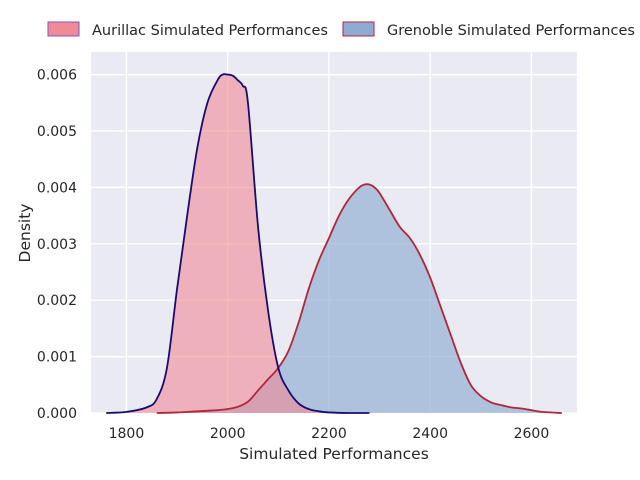  I want to click on y-tick-label: 0.003, so click(57, 245).